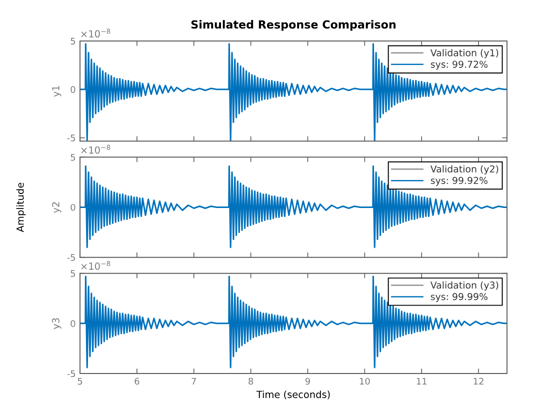  Describe the element at coordinates (464, 285) in the screenshot. I see `legend-label: Validation (y3)` at that location.